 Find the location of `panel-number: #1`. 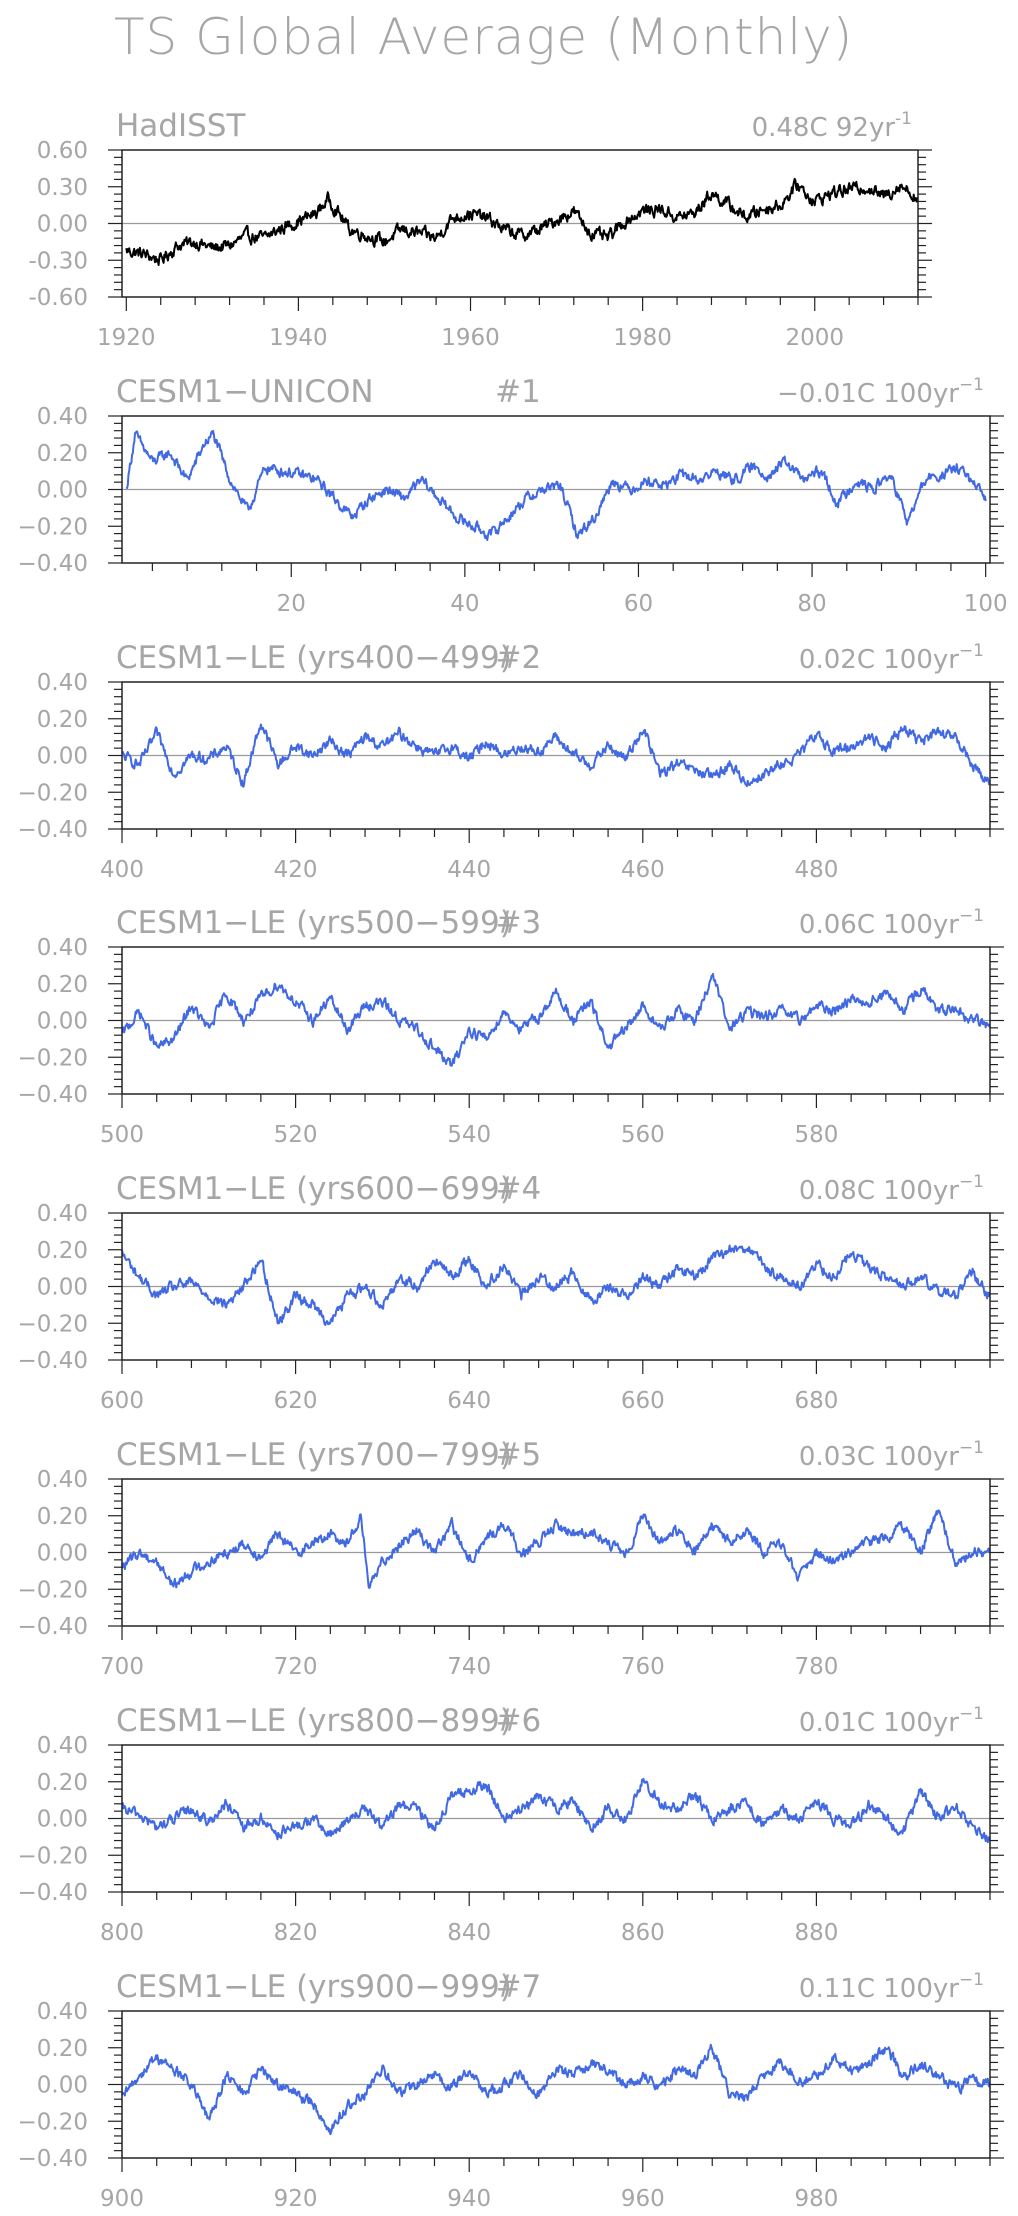

panel-number: #1 is located at coordinates (518, 392).